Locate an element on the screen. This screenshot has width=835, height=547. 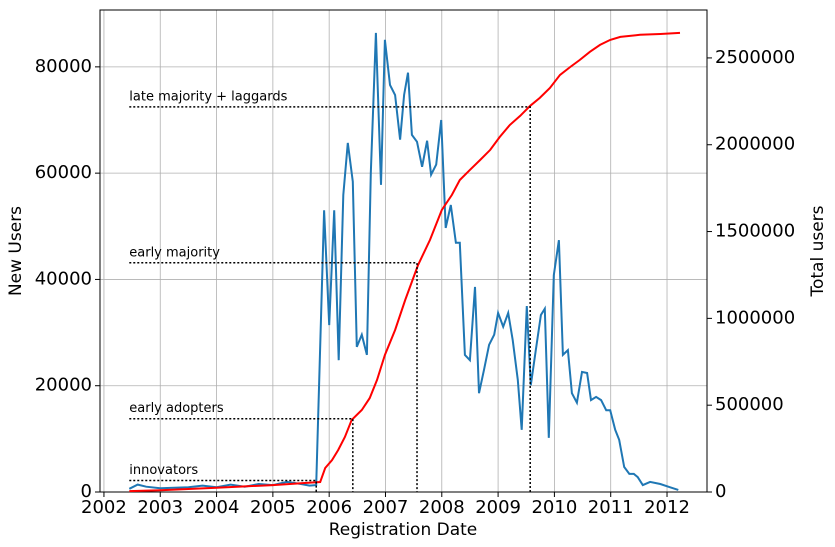
y2-tick-label: 500000 is located at coordinates (749, 404).